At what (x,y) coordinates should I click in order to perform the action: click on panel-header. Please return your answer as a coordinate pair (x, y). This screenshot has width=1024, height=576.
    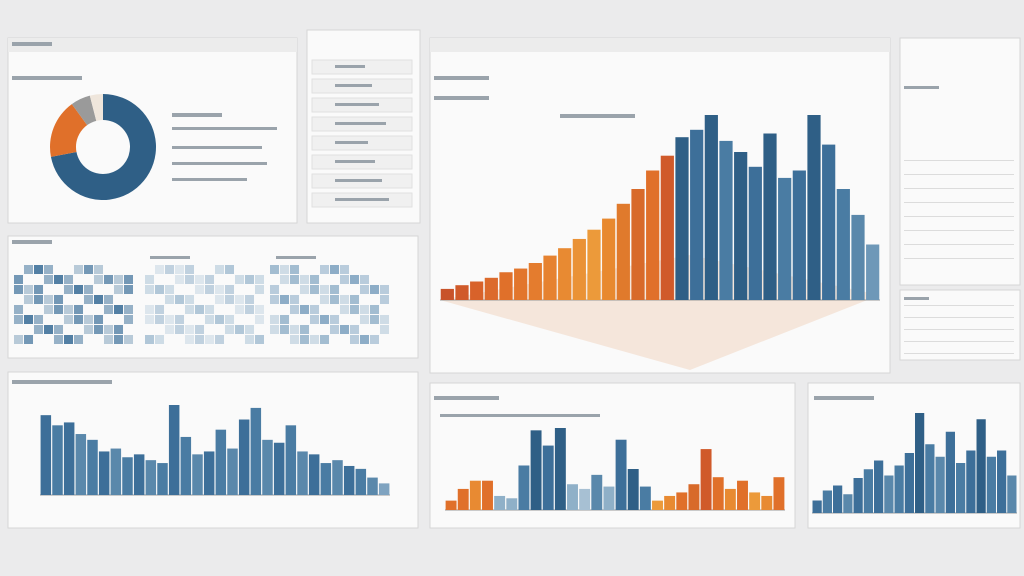
    Looking at the image, I should click on (660, 45).